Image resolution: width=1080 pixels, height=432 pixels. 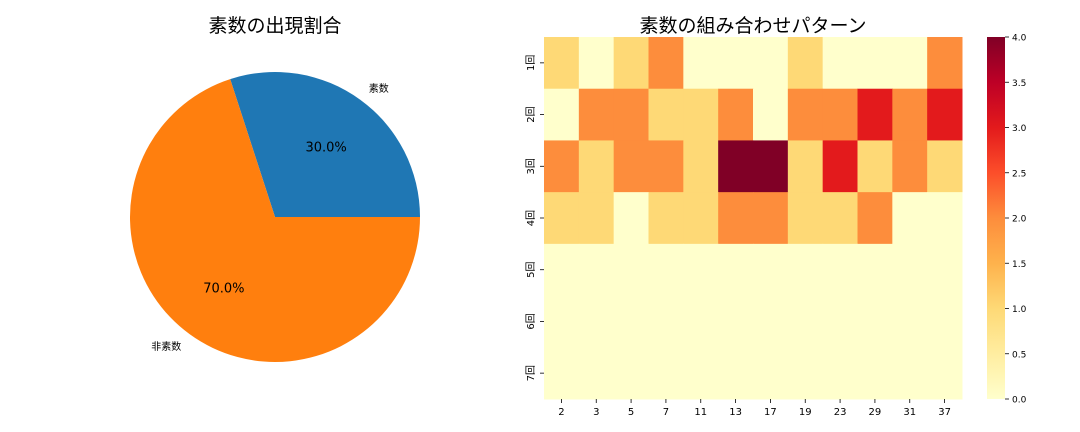 I want to click on x-tick-label: 11, so click(x=700, y=412).